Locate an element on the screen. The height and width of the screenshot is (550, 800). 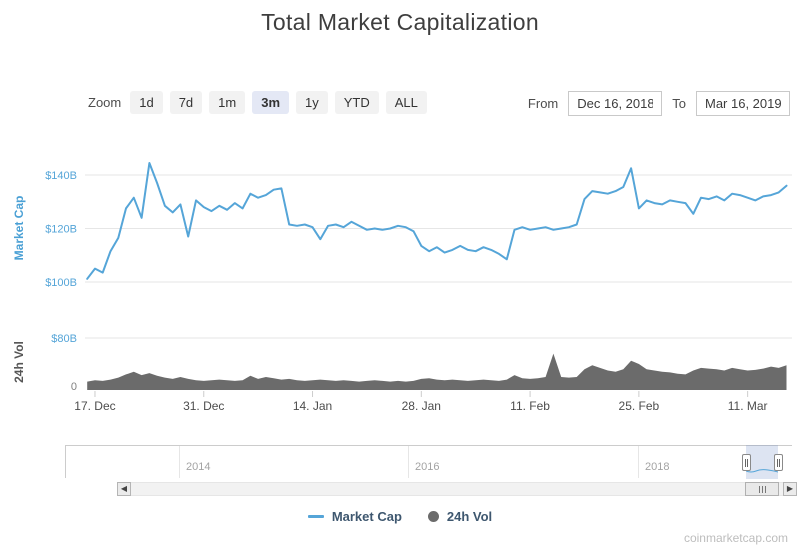
x-tick-label: 28. Jan is located at coordinates (421, 406).